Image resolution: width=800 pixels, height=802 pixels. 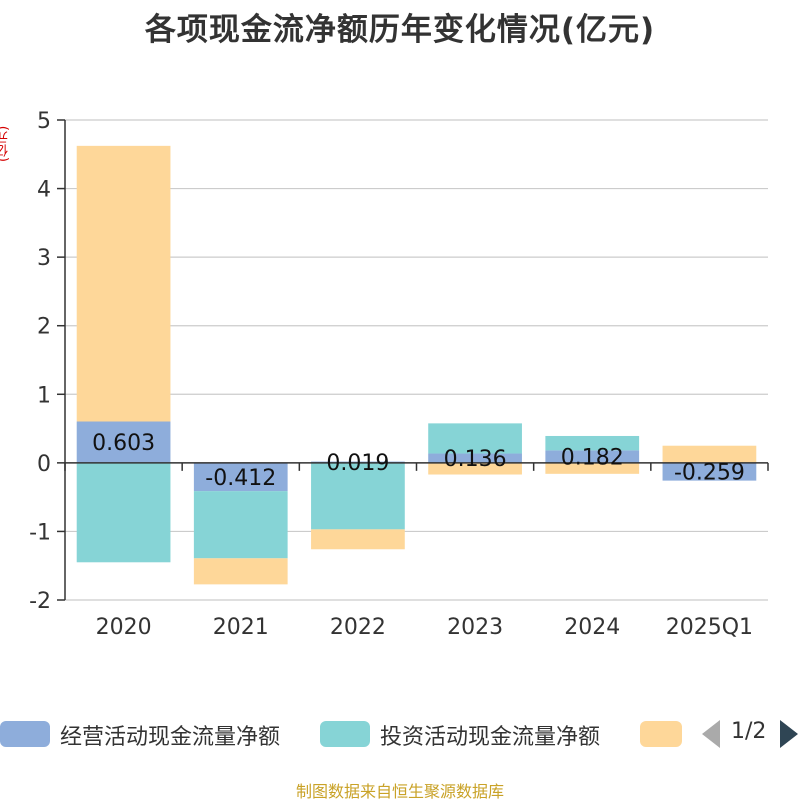 I want to click on bar-1-2024, so click(x=592, y=456).